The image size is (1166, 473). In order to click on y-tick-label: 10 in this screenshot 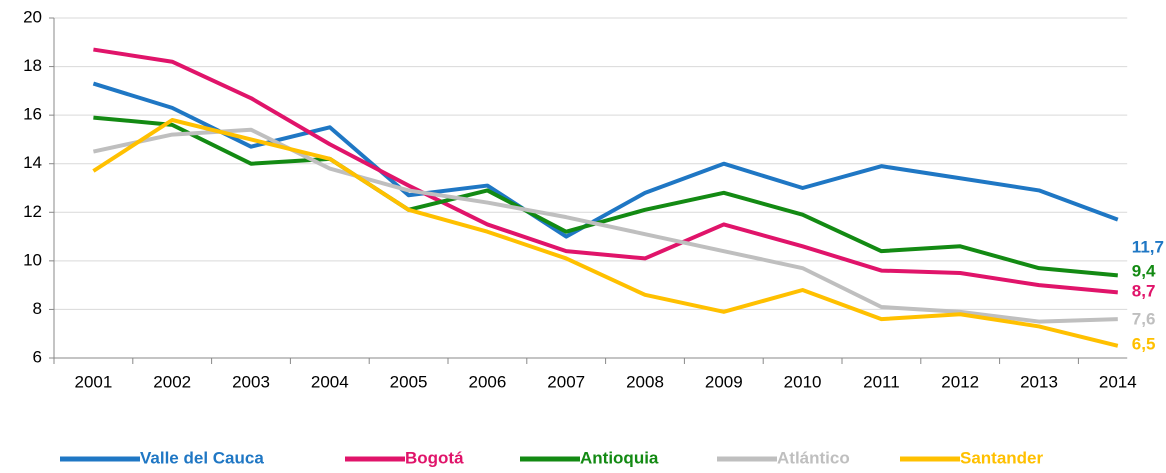, I will do `click(32, 259)`.